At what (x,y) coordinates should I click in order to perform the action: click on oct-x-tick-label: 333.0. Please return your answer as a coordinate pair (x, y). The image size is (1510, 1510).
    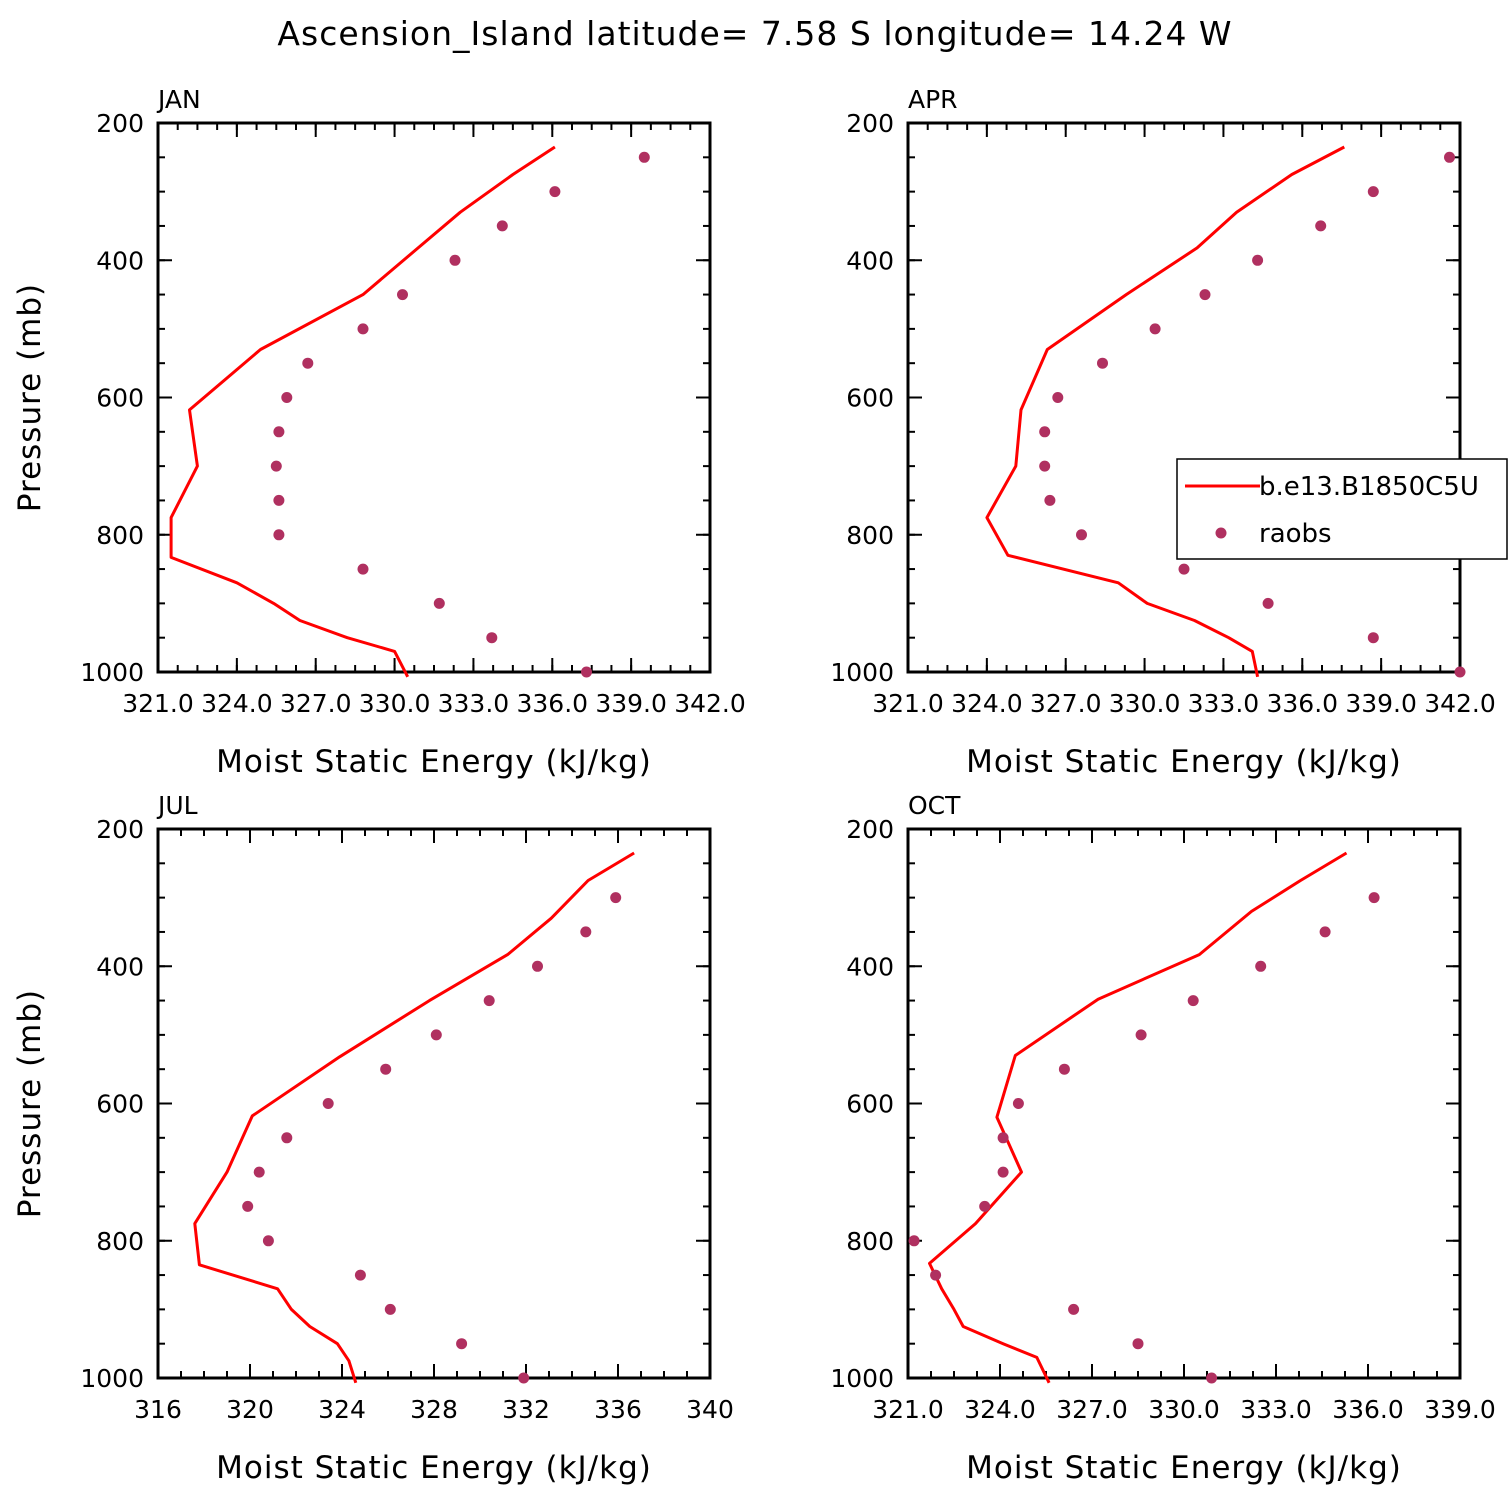
    Looking at the image, I should click on (1276, 1409).